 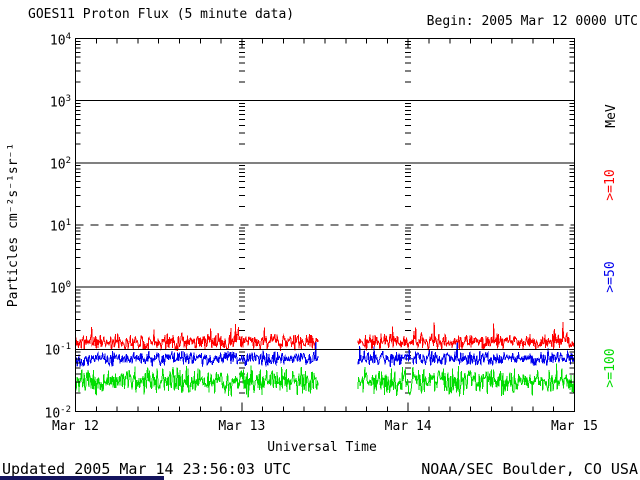 What do you see at coordinates (408, 426) in the screenshot?
I see `x-tick-label-mar-14: Mar 14` at bounding box center [408, 426].